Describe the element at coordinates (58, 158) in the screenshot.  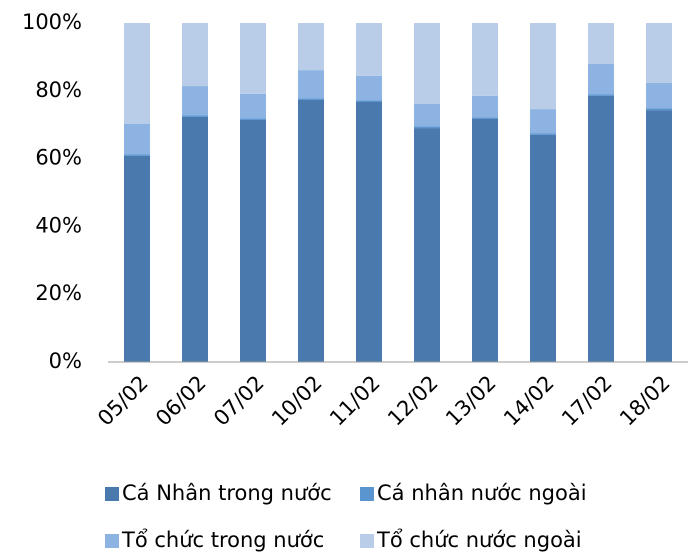
I see `y-tick-label: 60%` at that location.